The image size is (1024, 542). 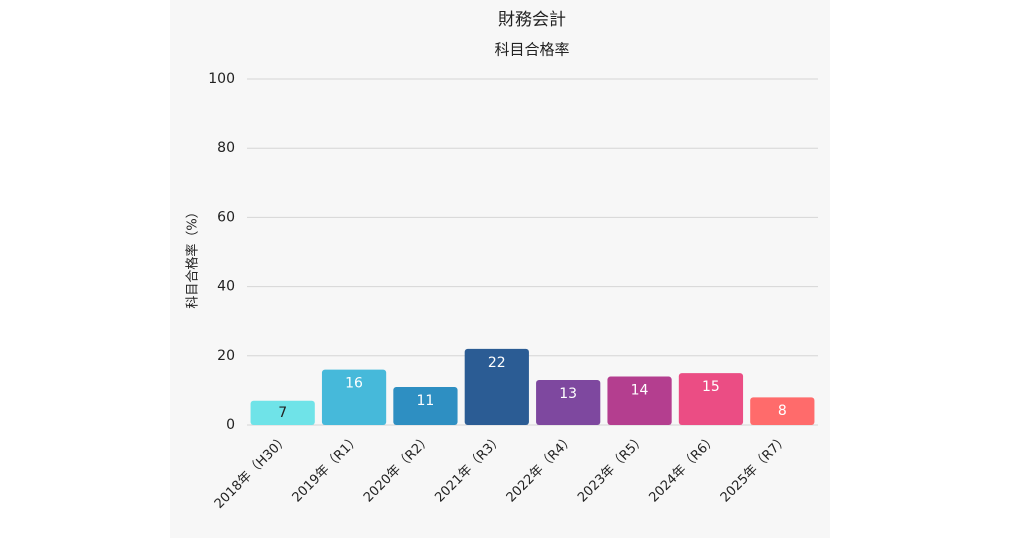 I want to click on value-label: 14, so click(x=640, y=391).